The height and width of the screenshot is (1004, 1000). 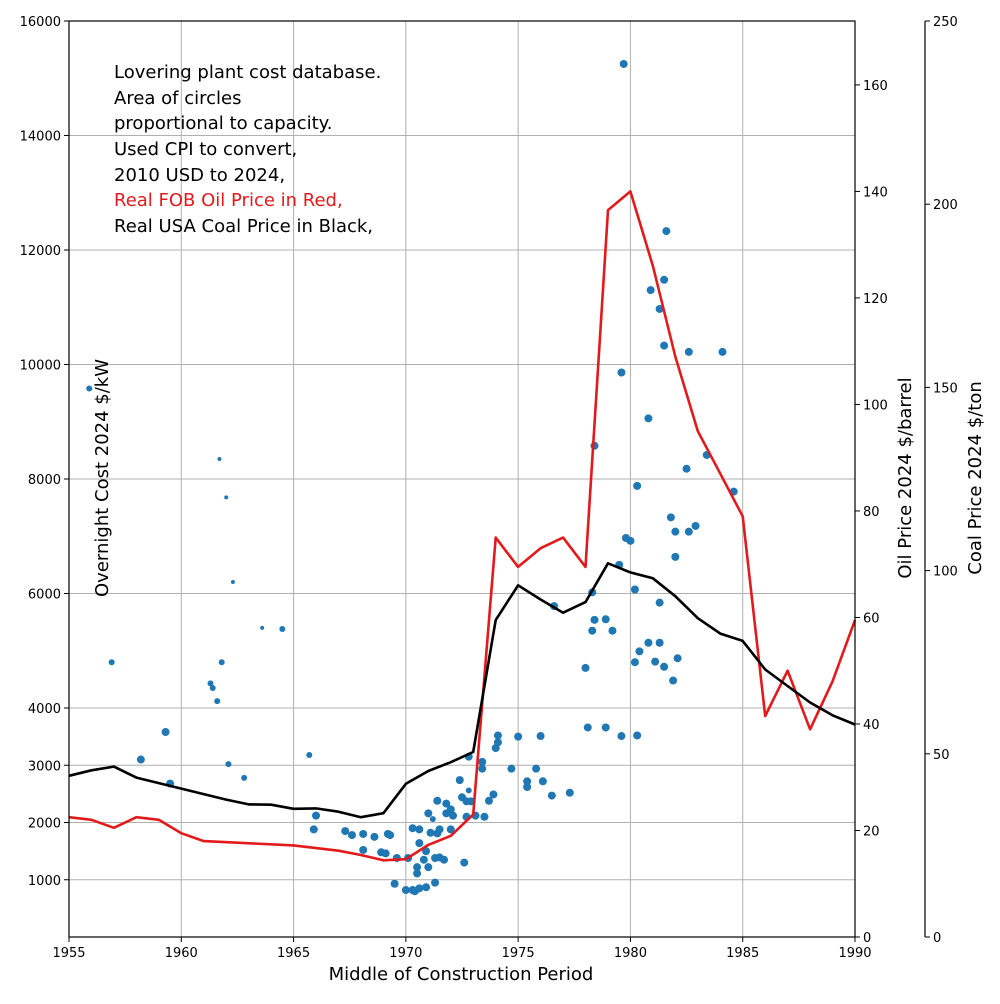 What do you see at coordinates (875, 405) in the screenshot?
I see `y2-tick-label: 100` at bounding box center [875, 405].